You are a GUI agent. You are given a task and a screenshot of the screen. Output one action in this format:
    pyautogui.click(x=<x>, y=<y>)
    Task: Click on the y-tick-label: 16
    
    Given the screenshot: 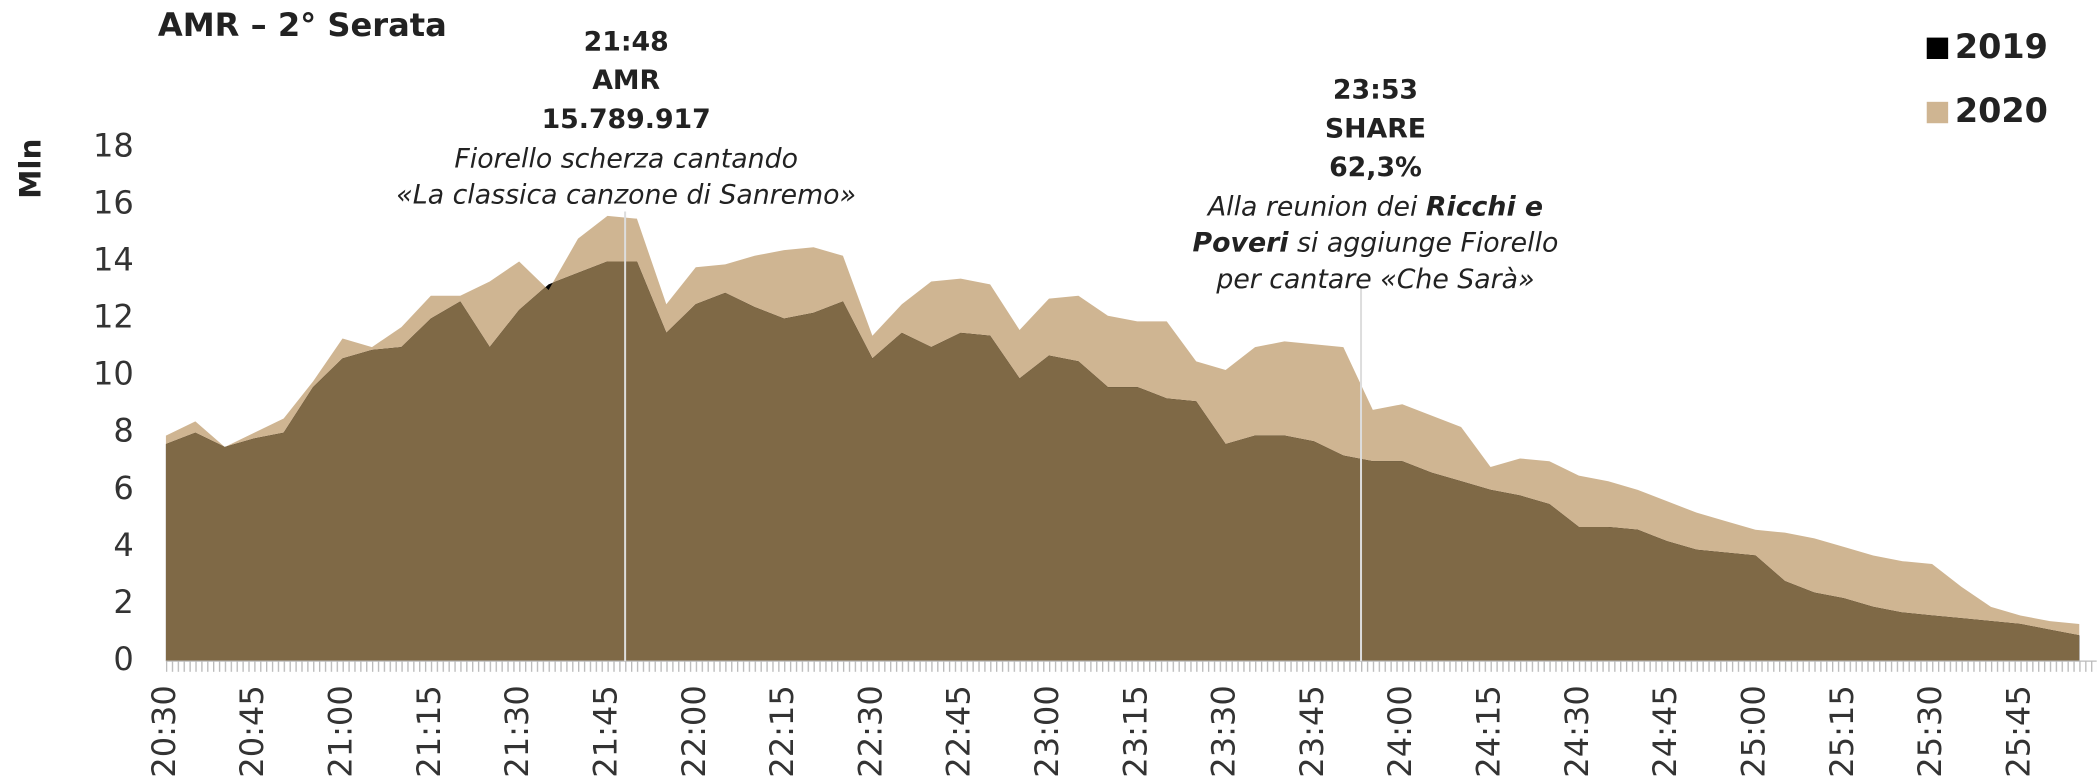 What is the action you would take?
    pyautogui.click(x=113, y=202)
    